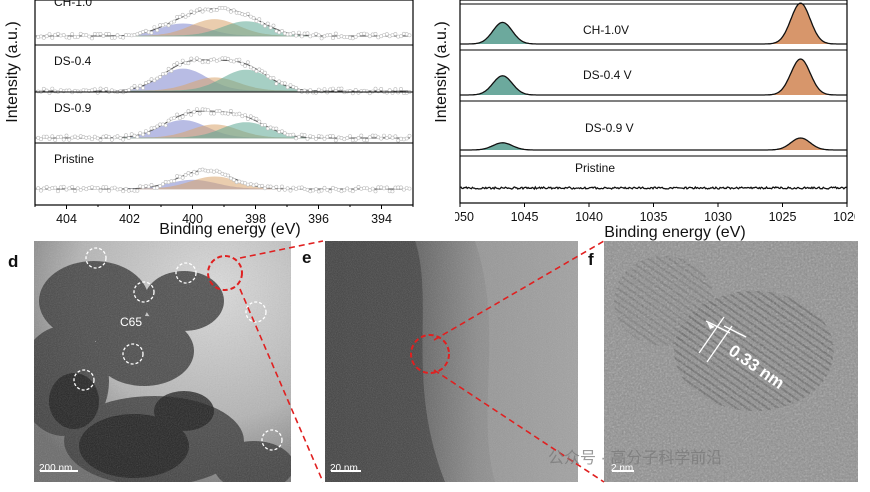  I want to click on watermark: 公众号 · 高分子科学前沿, so click(635, 458).